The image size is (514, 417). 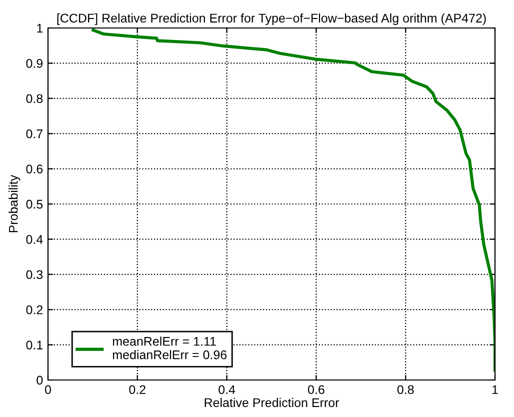 I want to click on y-tick-label: 0.9, so click(x=34, y=63).